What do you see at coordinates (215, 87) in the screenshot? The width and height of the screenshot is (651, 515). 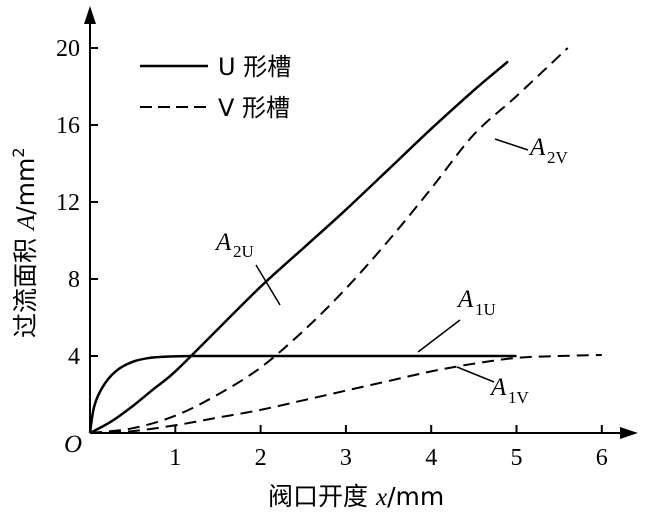 I see `legend: U 形槽 V 形槽` at bounding box center [215, 87].